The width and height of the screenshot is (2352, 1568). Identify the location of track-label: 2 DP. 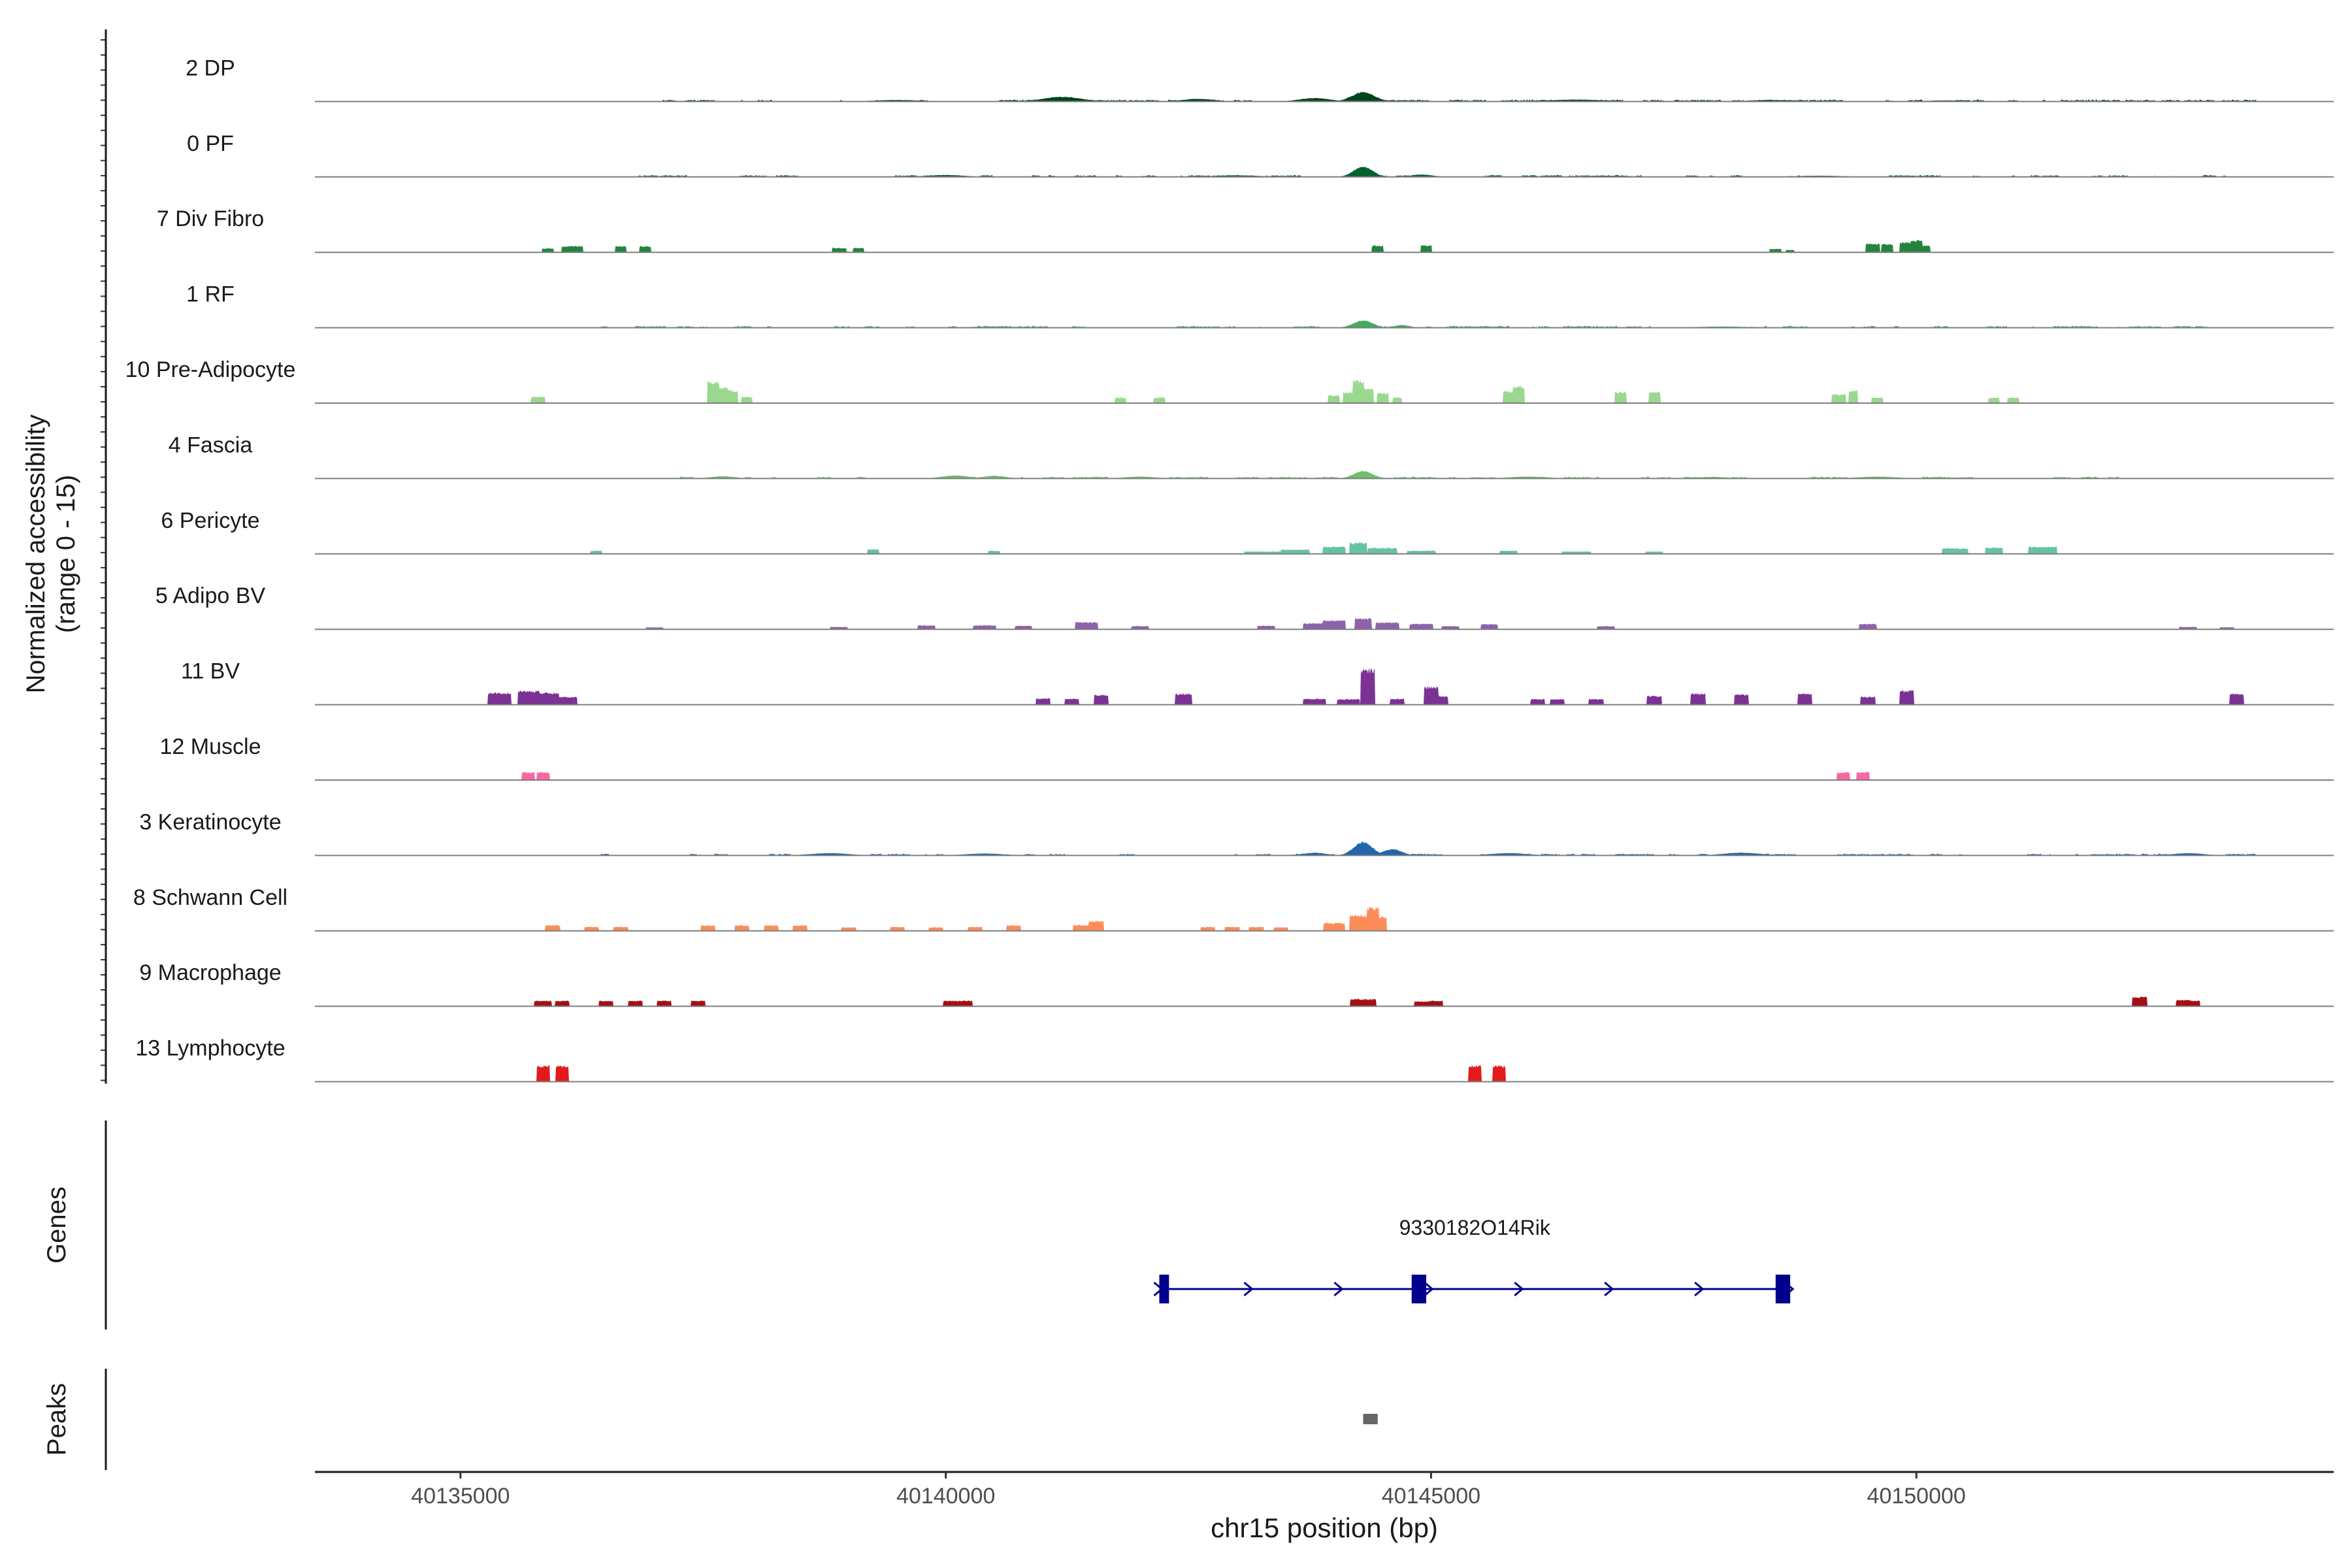
(210, 68).